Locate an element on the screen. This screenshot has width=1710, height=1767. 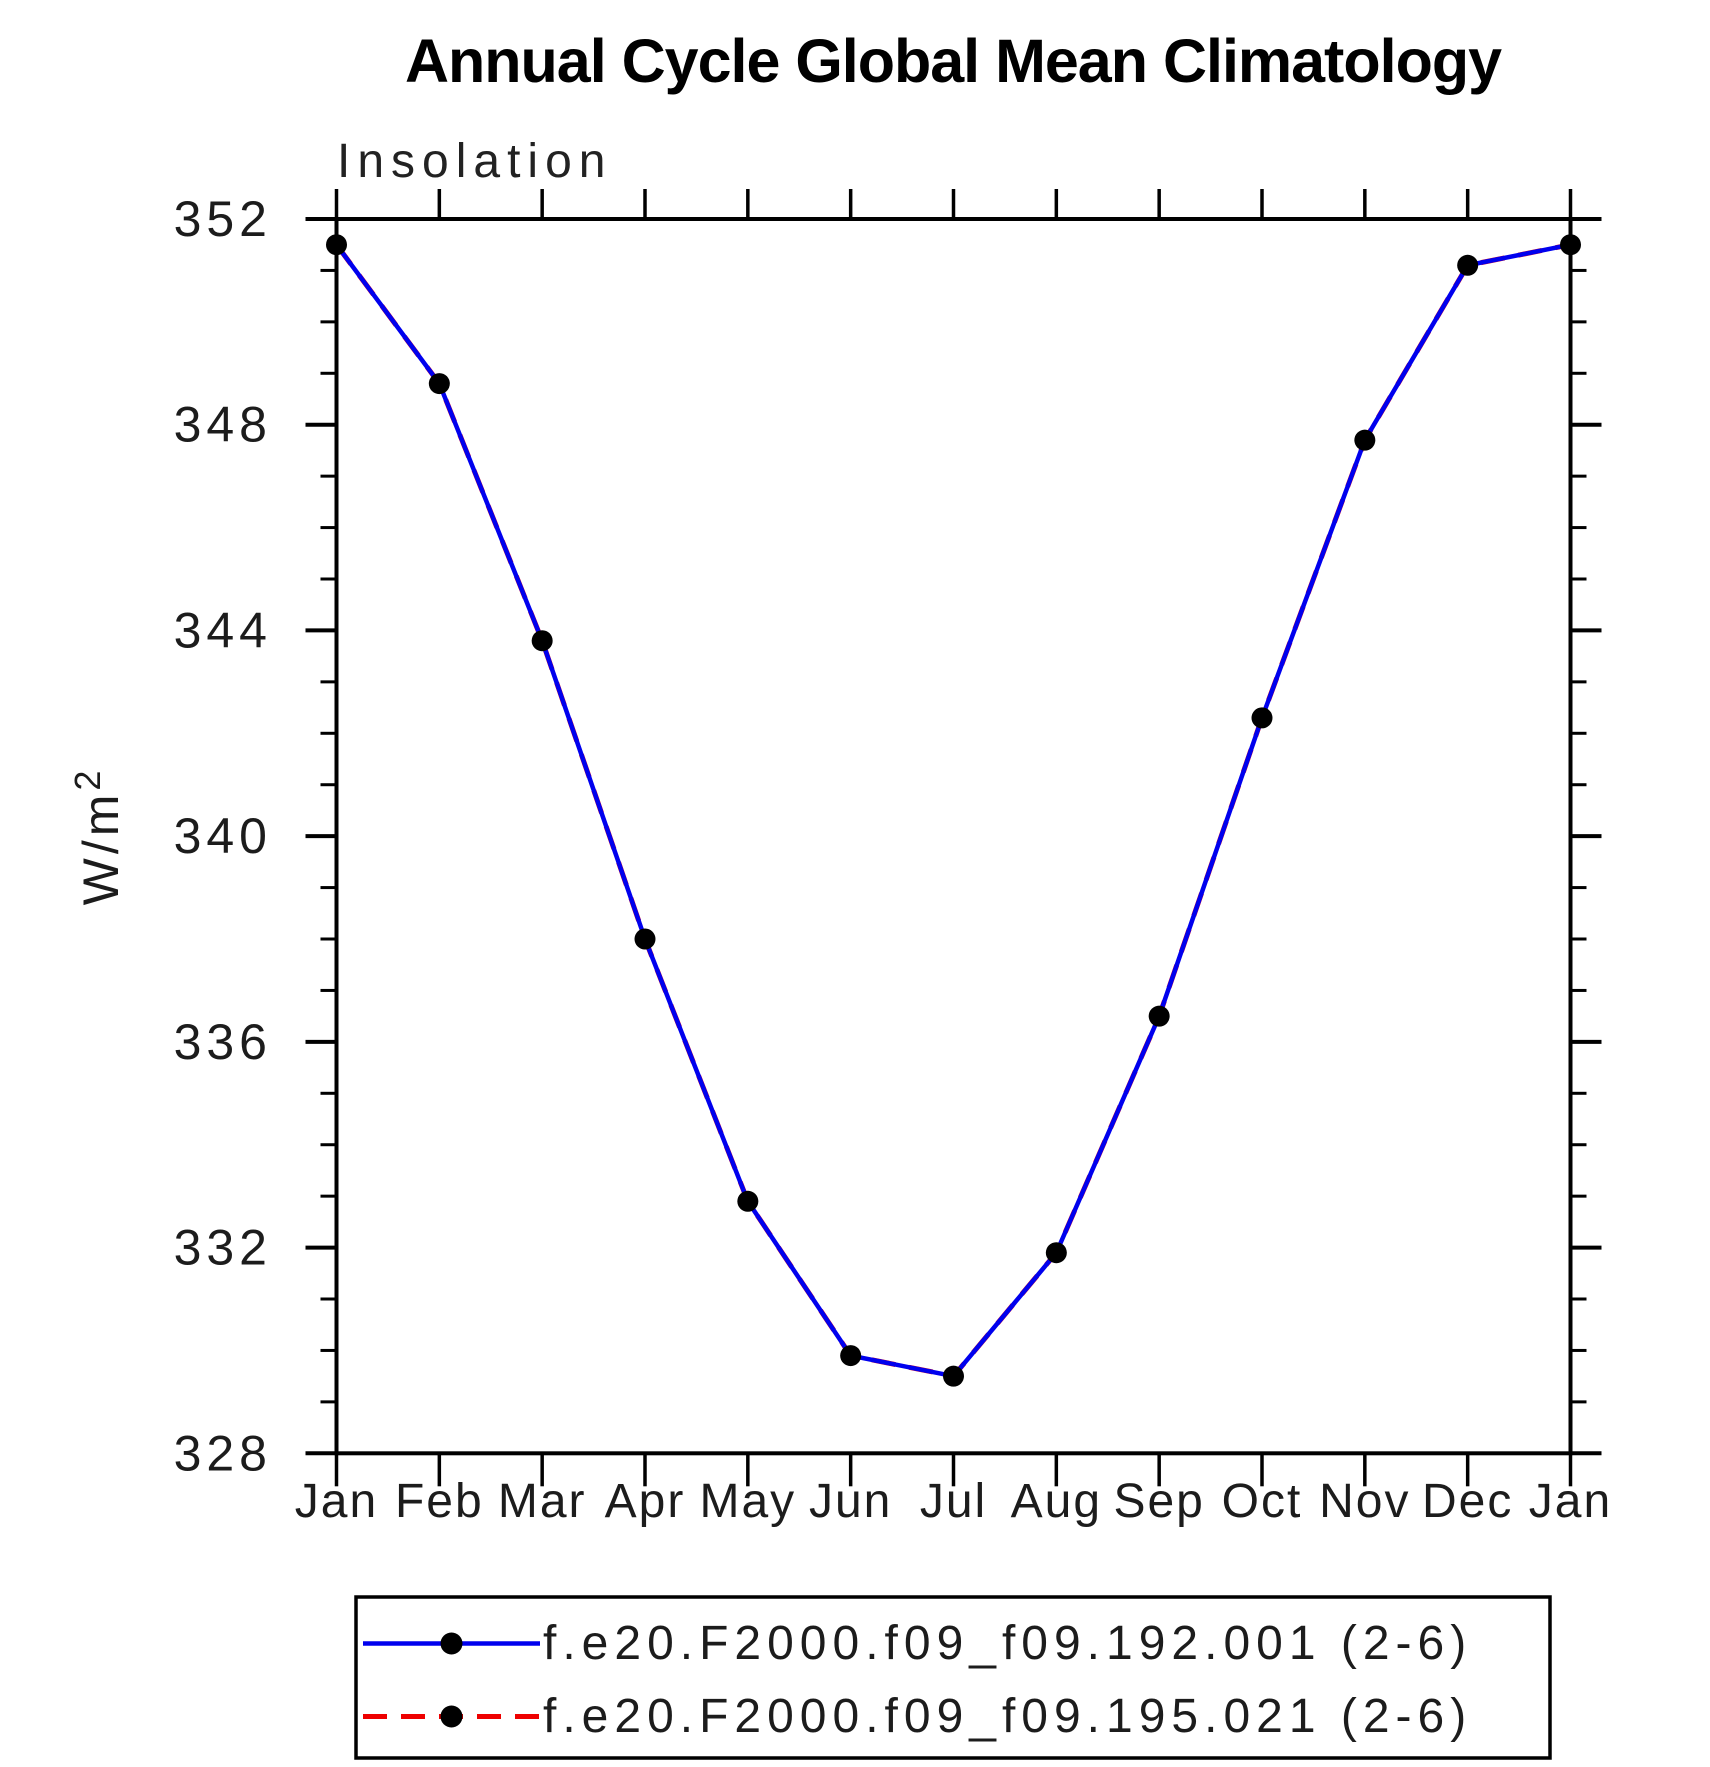
x-tick-label: Jun is located at coordinates (850, 1501).